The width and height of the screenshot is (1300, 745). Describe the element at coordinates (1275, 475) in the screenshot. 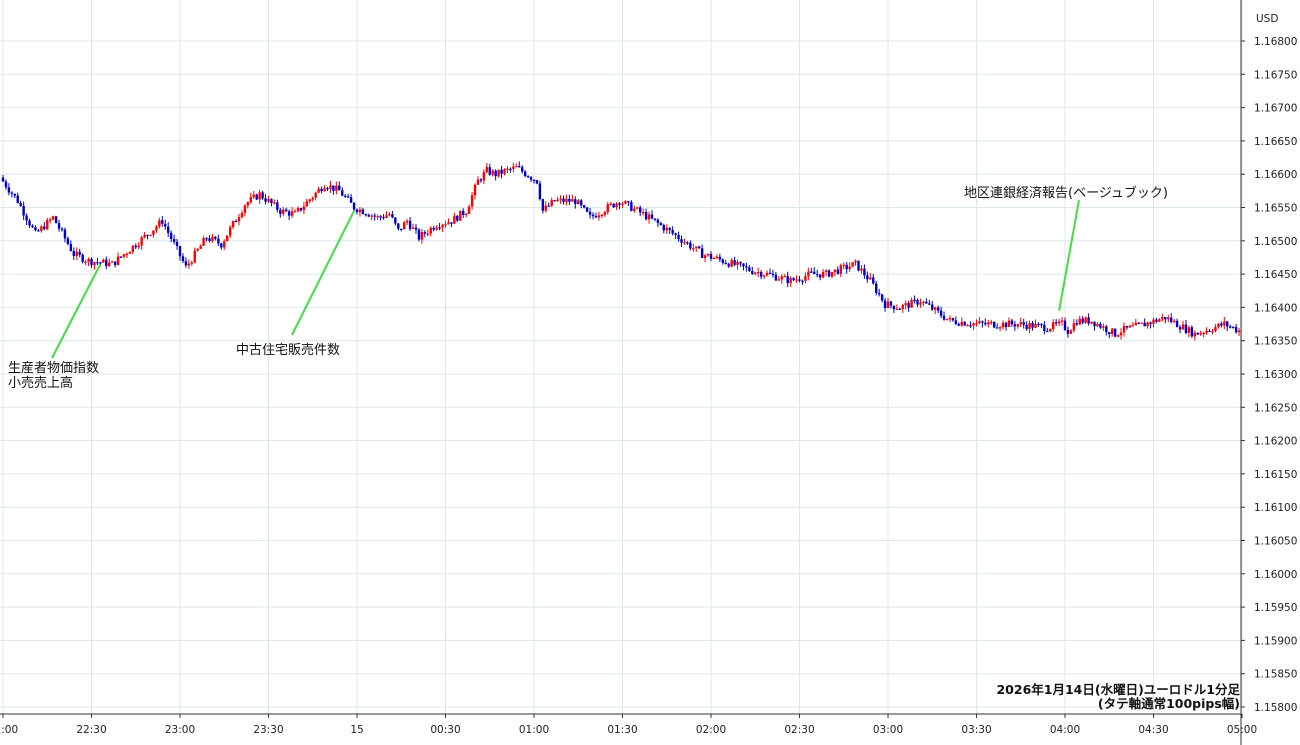

I see `y-tick-label: 1.16150` at that location.